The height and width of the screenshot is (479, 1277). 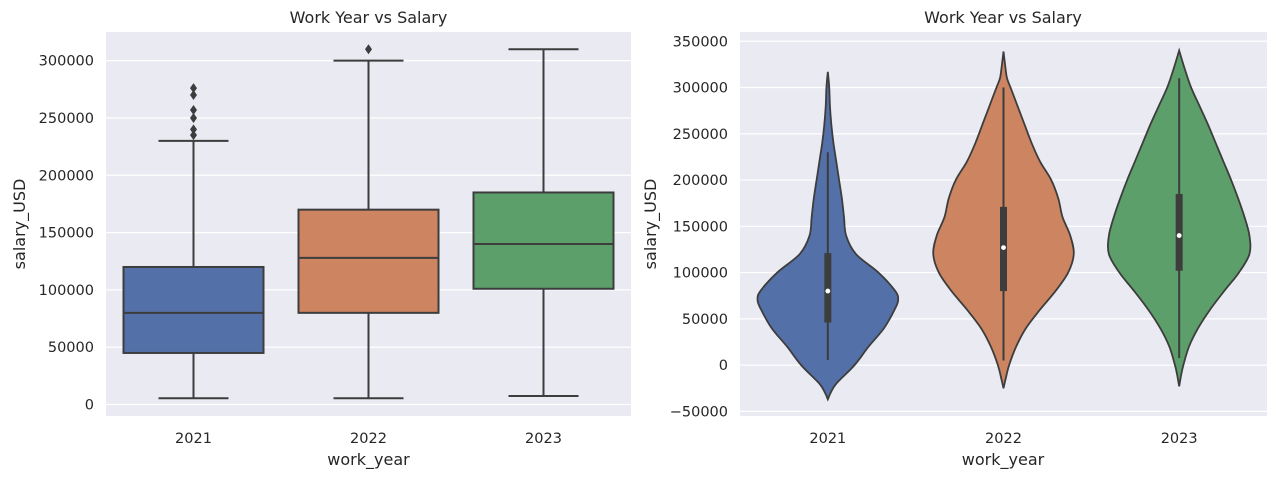 I want to click on boxplot-y-tick: 50000, so click(x=71, y=348).